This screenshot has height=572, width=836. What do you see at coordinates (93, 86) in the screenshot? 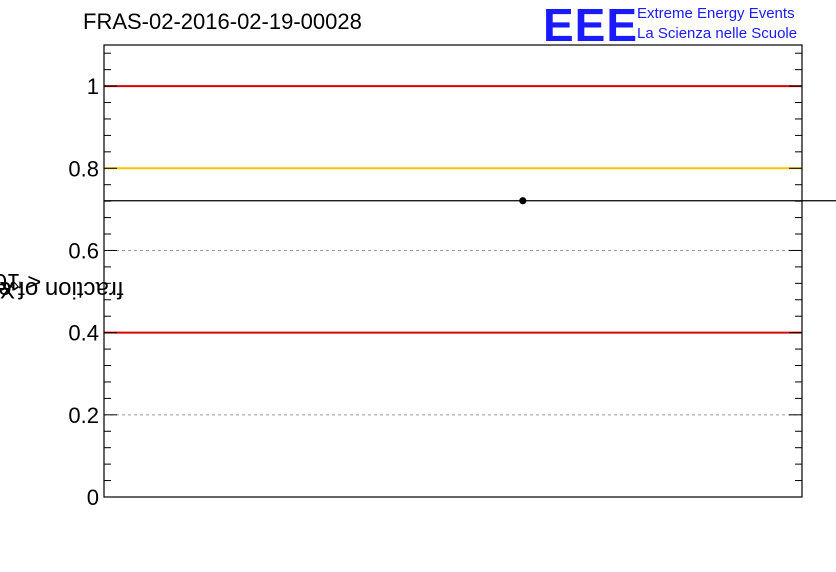
I see `y-tick-label: 1` at bounding box center [93, 86].